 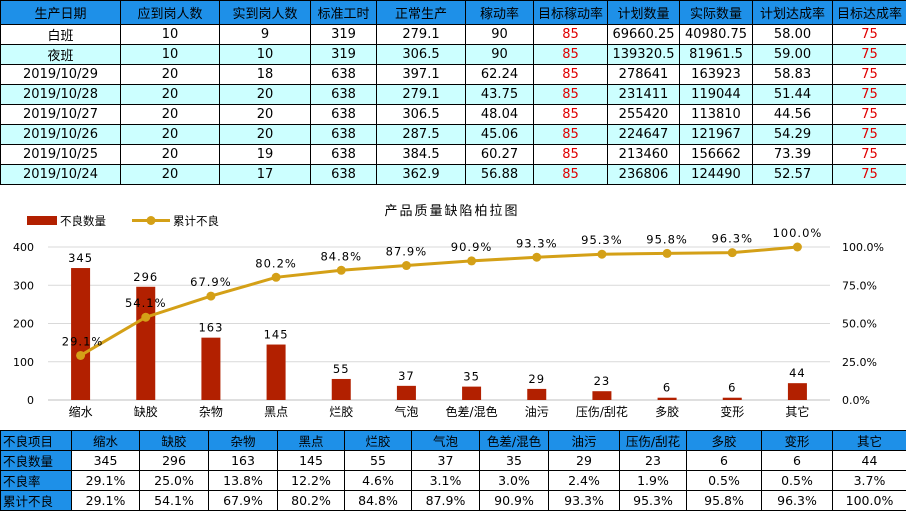 What do you see at coordinates (265, 174) in the screenshot?
I see `table-cell: 17` at bounding box center [265, 174].